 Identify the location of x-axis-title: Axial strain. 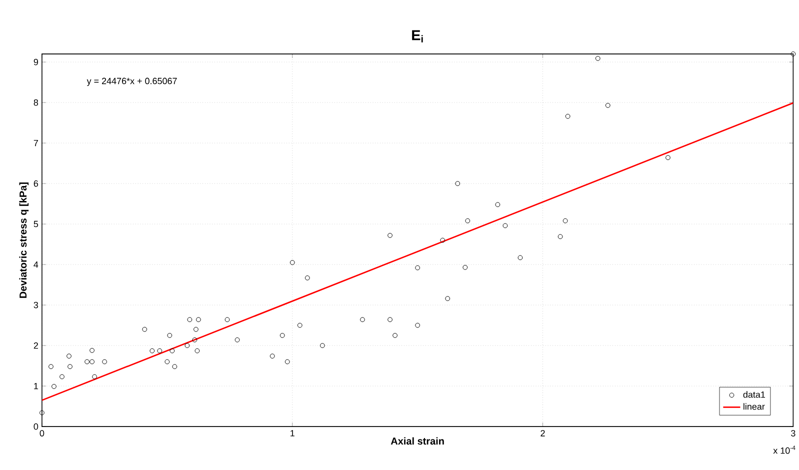
(417, 441).